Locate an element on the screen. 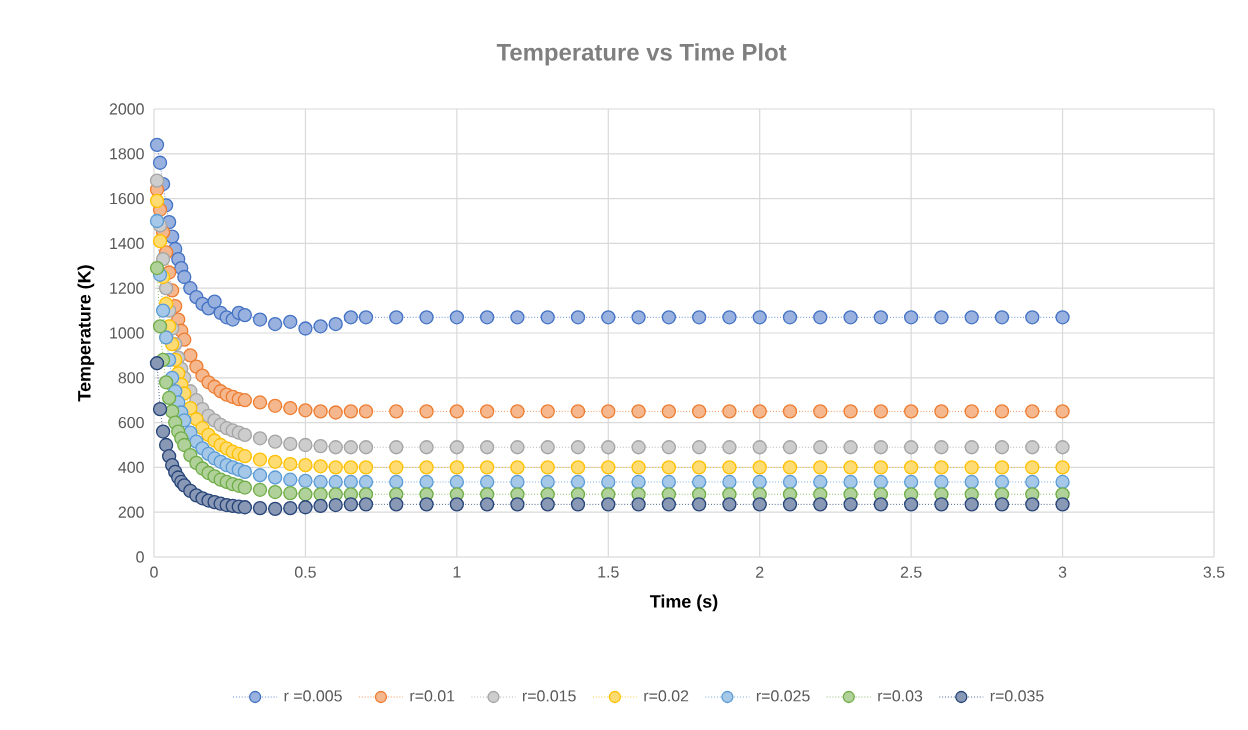  x-tick-label: 3.5 is located at coordinates (1214, 572).